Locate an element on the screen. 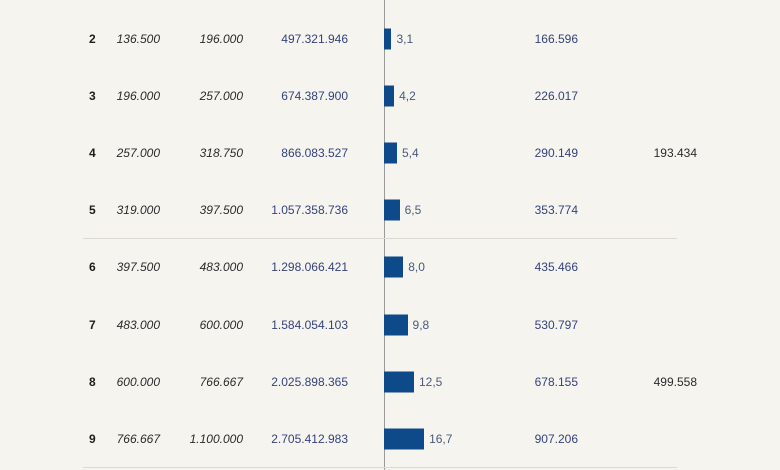  total-value: 866.083.527 is located at coordinates (314, 152).